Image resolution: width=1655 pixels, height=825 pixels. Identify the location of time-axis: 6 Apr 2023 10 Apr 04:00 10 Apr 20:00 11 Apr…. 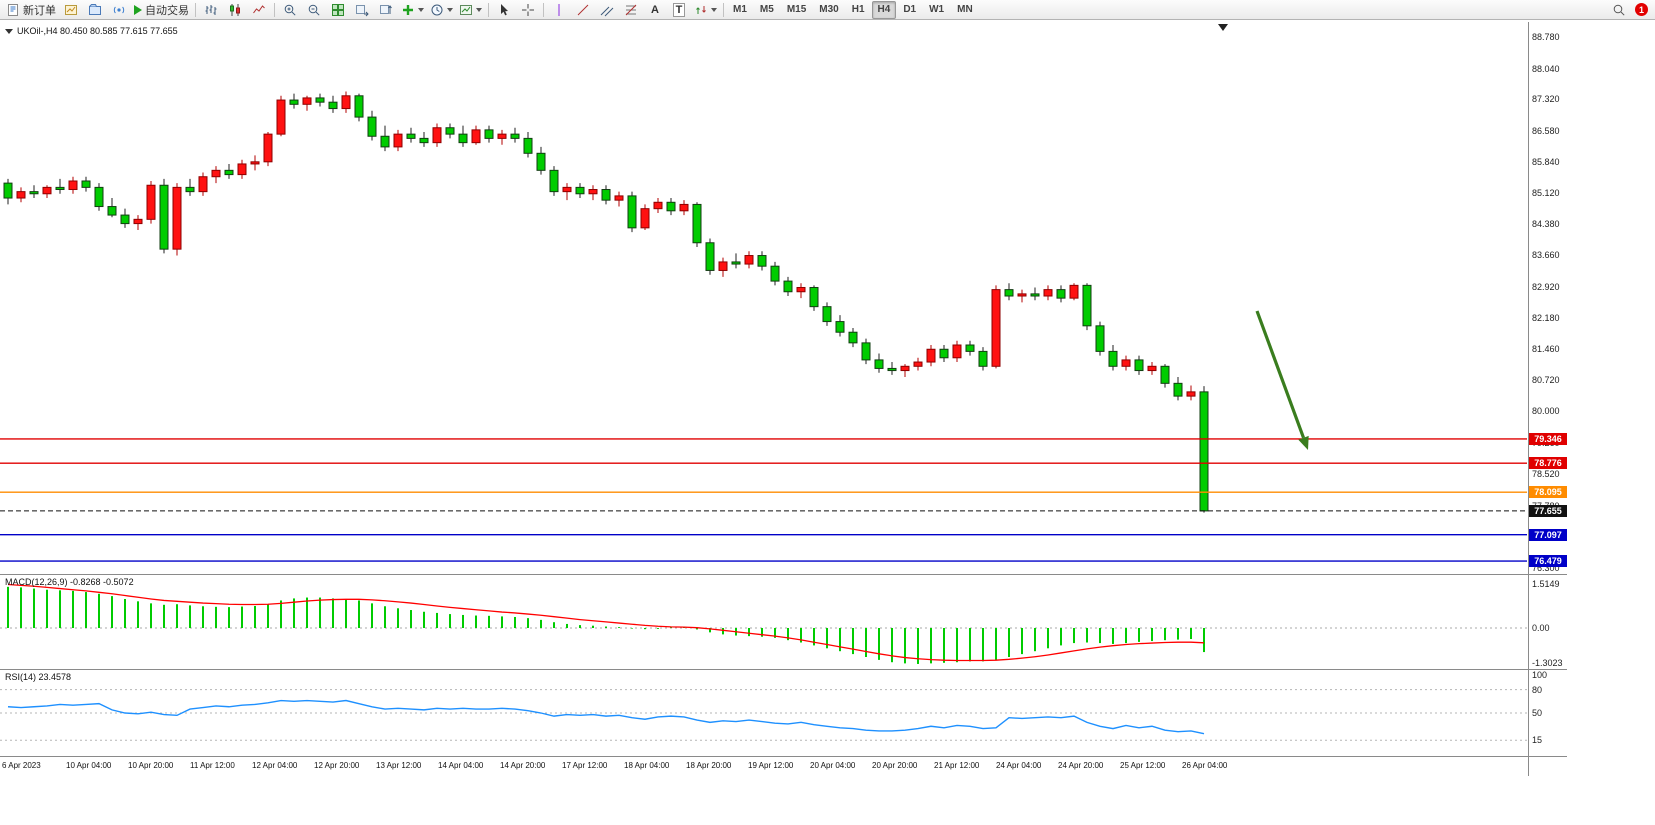
(763, 766).